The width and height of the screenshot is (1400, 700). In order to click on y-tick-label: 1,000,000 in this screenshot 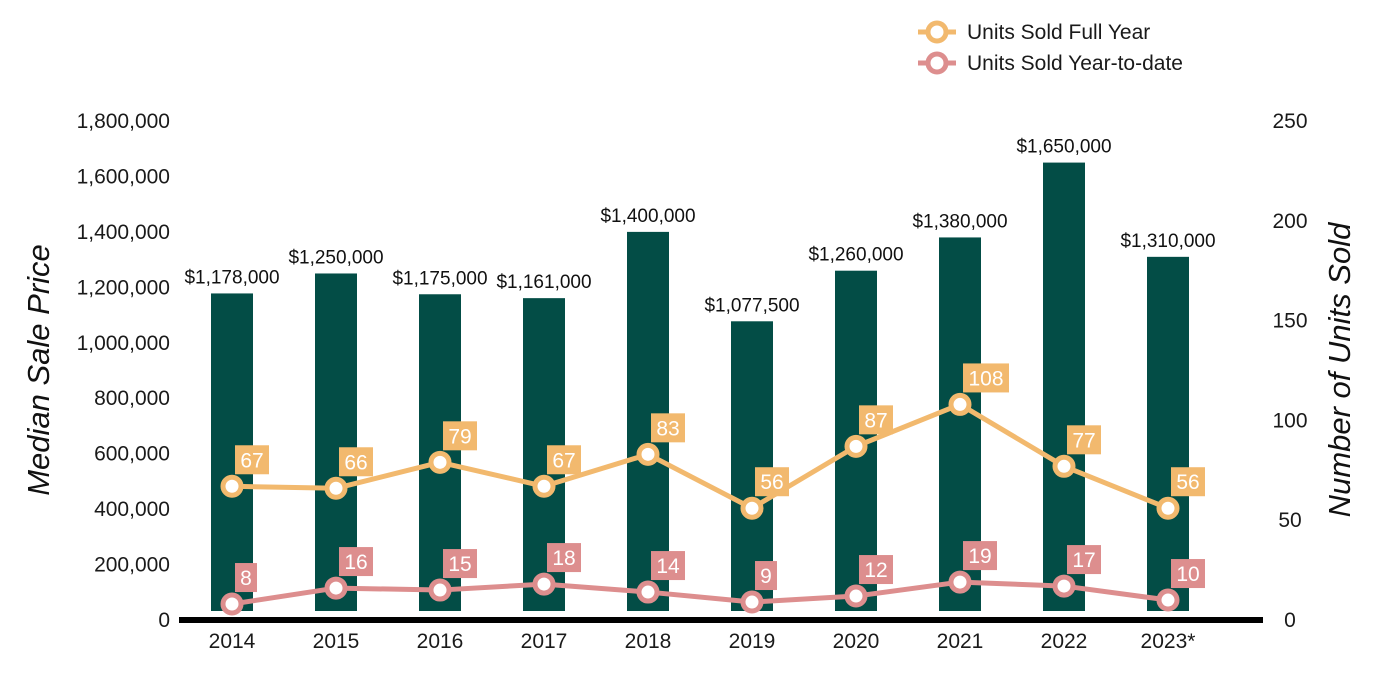, I will do `click(123, 343)`.